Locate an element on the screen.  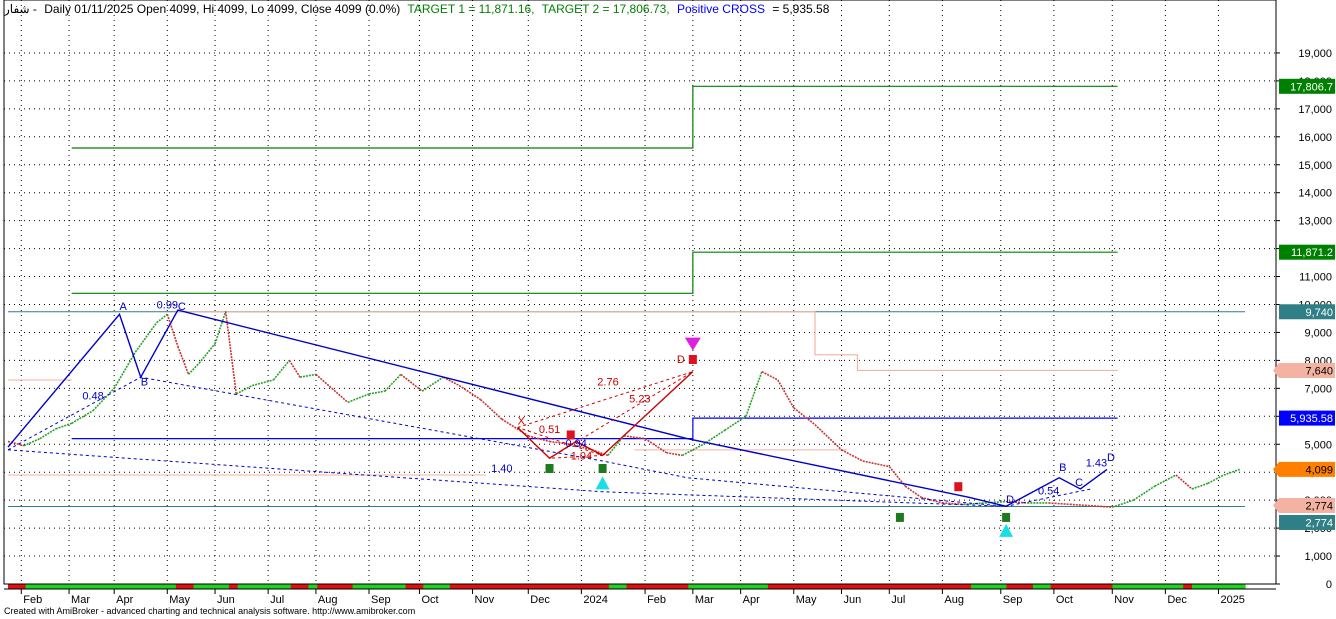
pattern-label: 5.23 is located at coordinates (639, 399).